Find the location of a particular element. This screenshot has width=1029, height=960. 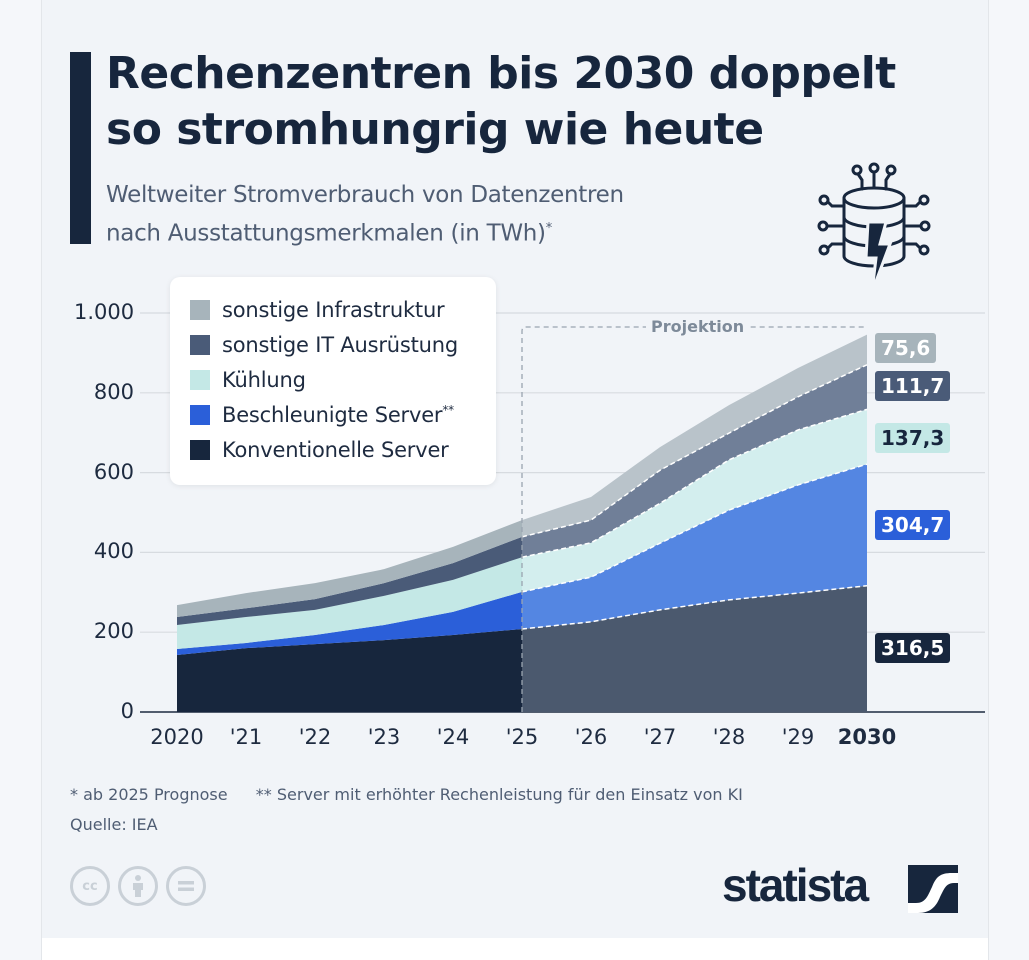

area-sonstige-infrastruktur-historical is located at coordinates (349, 569).